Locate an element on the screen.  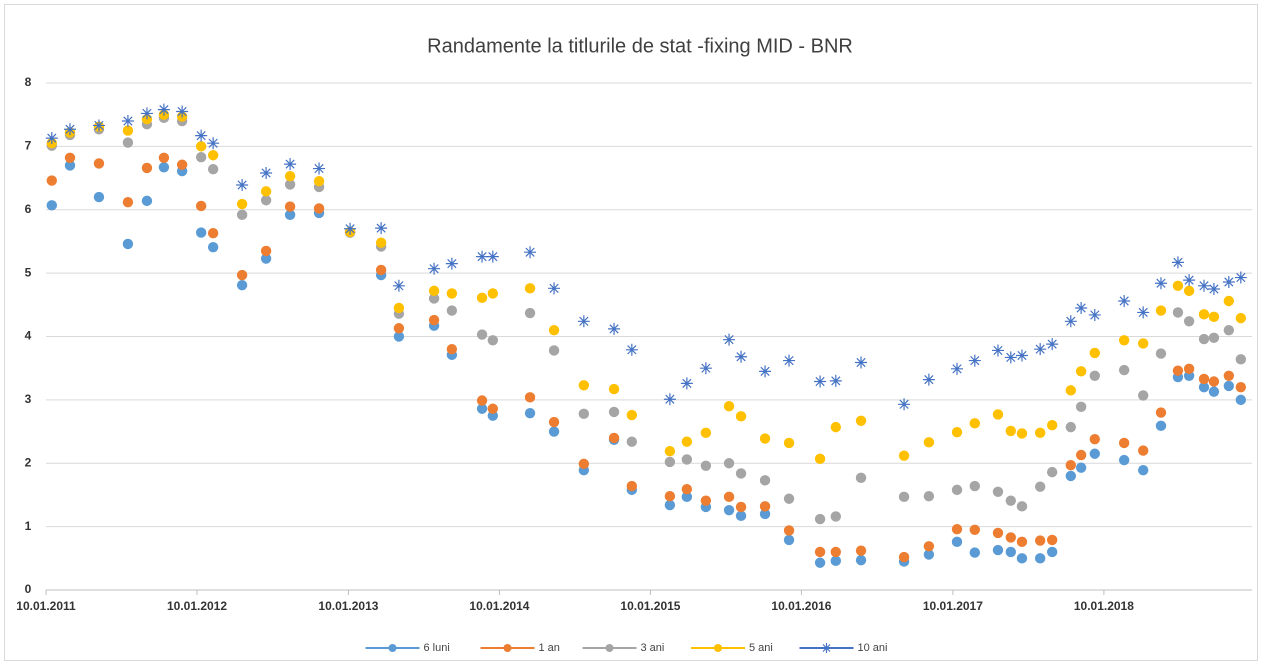
legend-marker is located at coordinates (507, 648).